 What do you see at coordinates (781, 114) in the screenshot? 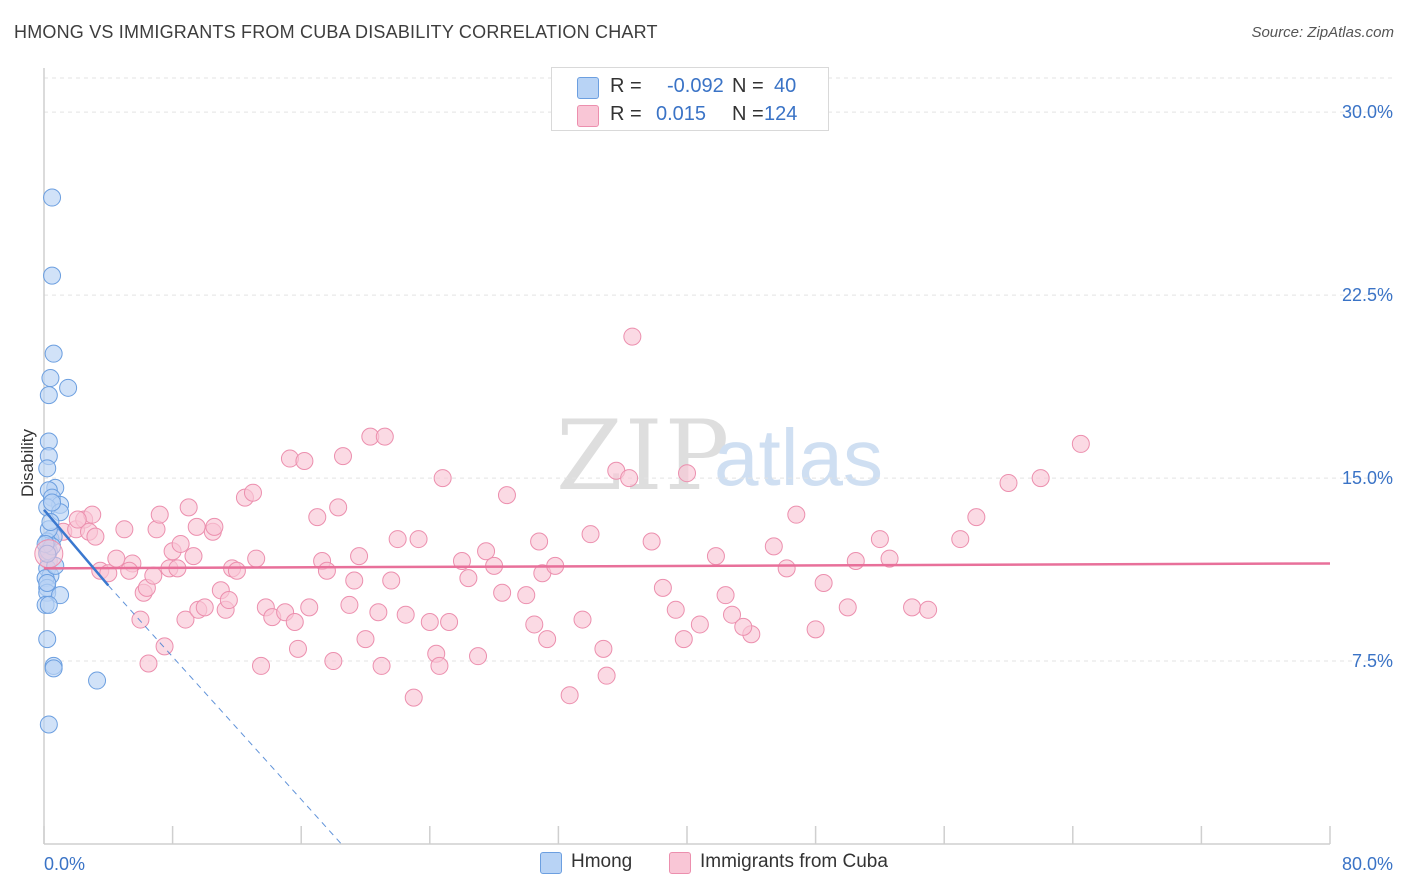
I see `legend-n-value: 124` at bounding box center [781, 114].